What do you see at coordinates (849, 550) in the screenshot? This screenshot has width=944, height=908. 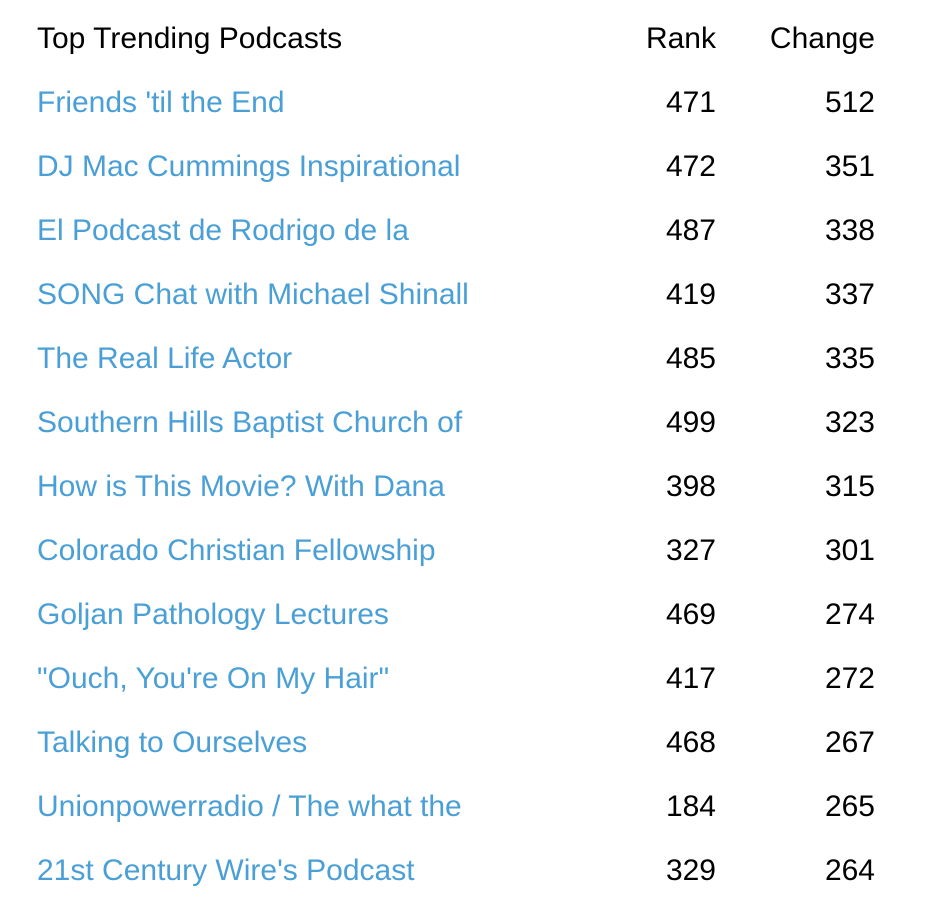 I see `change-cell: 301` at bounding box center [849, 550].